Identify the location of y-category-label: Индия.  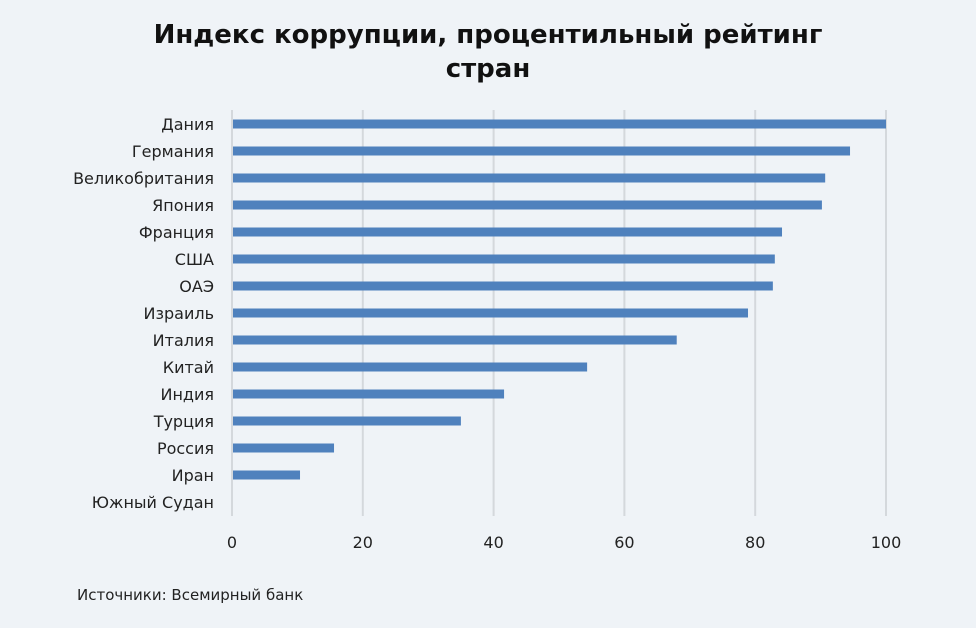
(187, 394).